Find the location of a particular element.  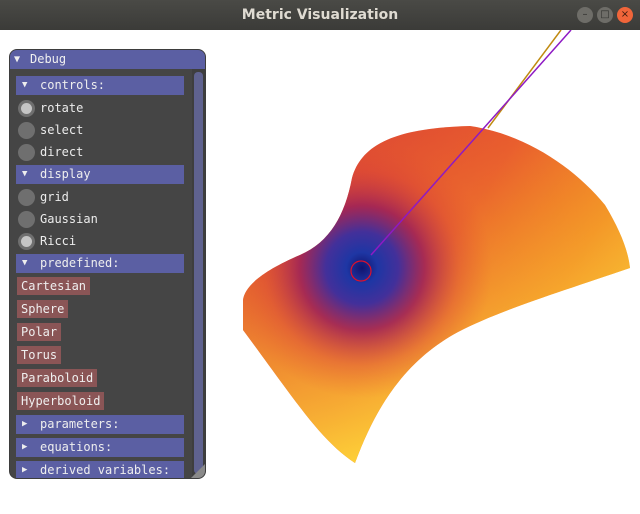

section-header-derived-variables: ▶ derived variables: is located at coordinates (100, 469).